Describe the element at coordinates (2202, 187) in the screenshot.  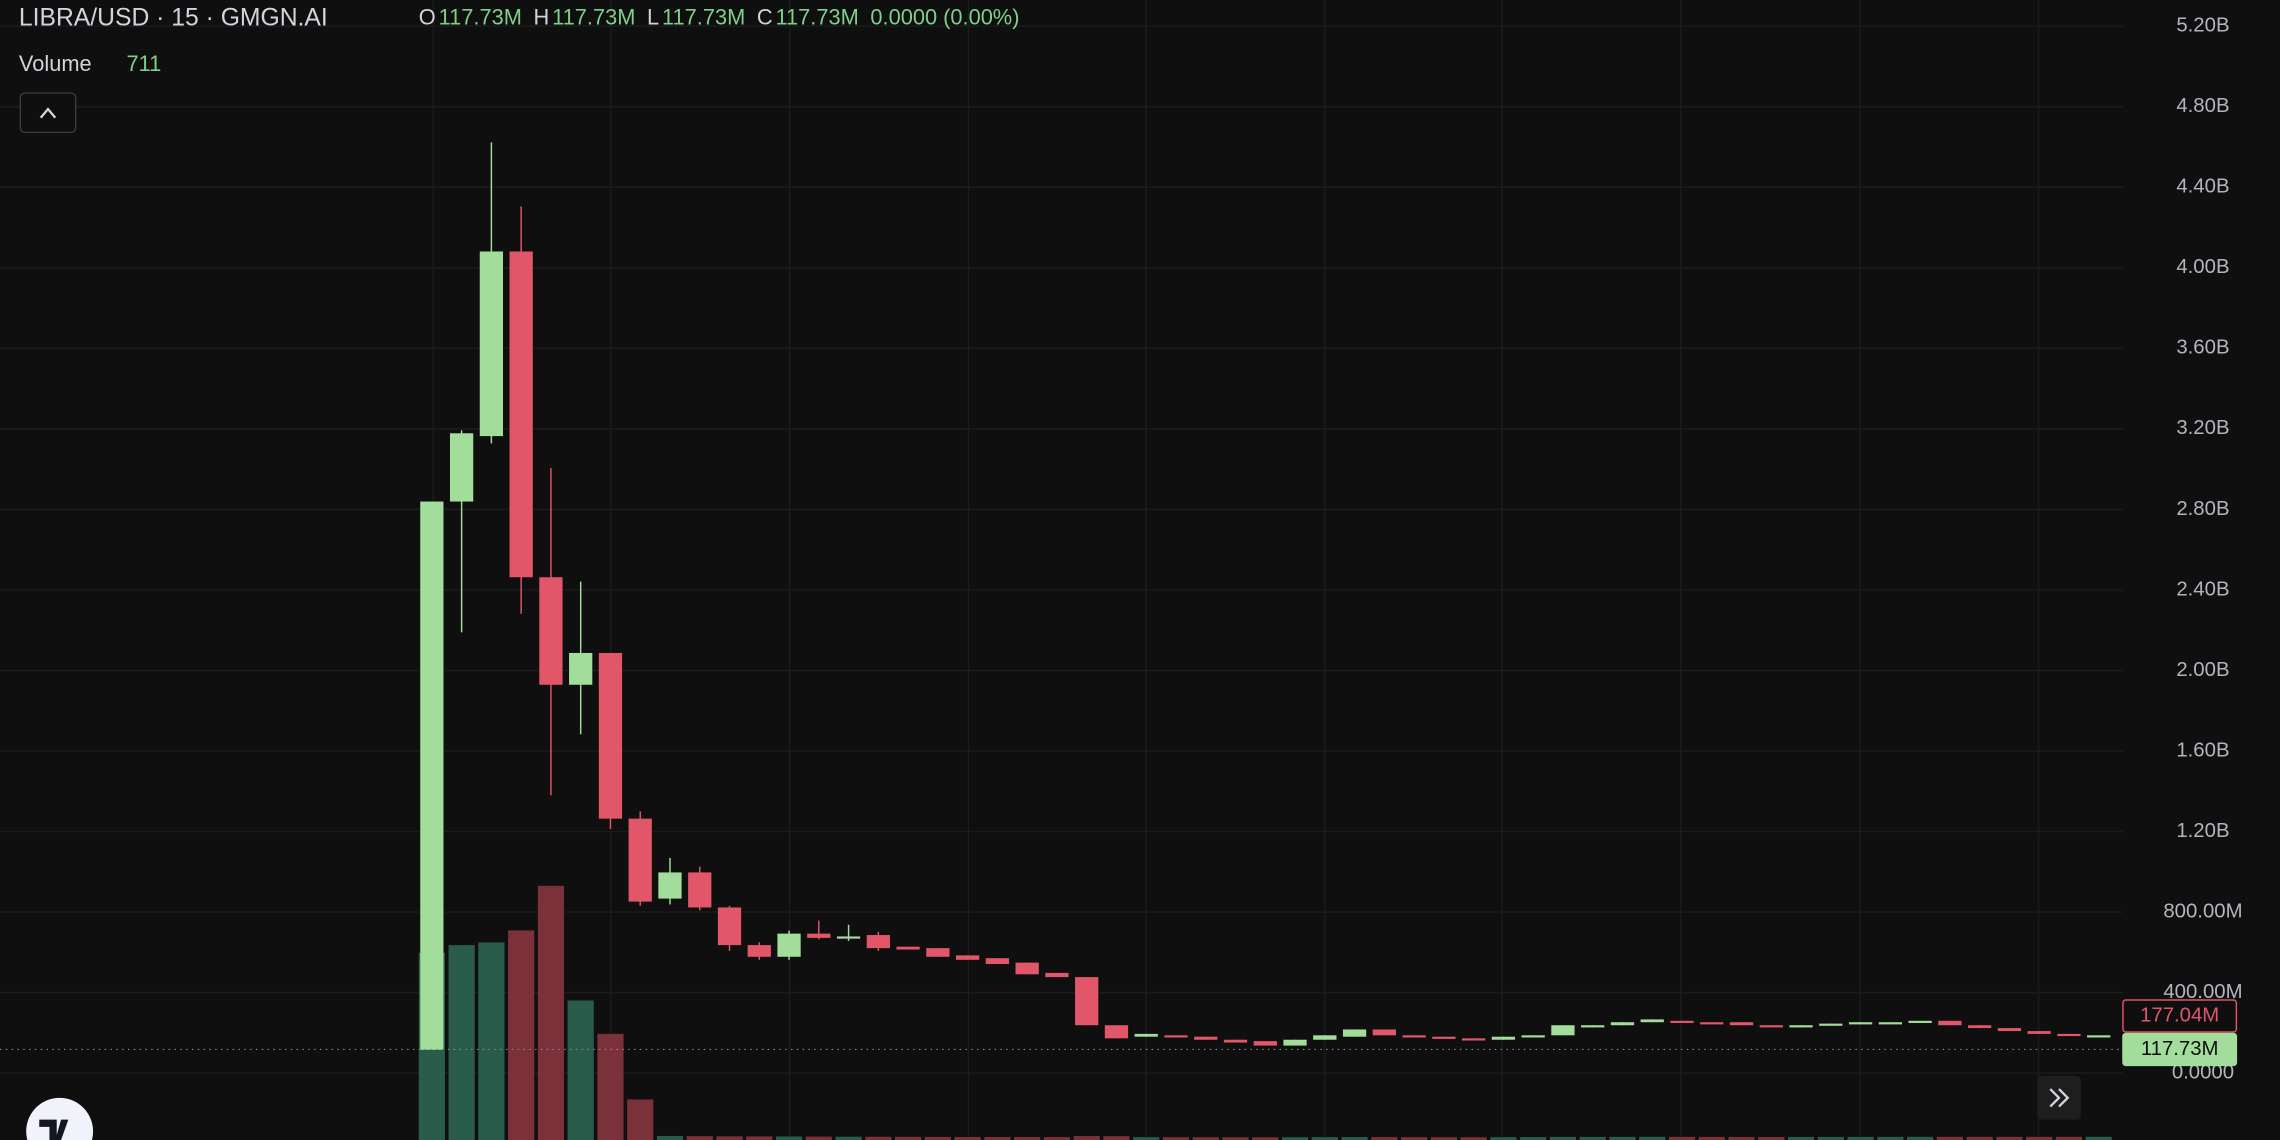
I see `y-tick-label: 4.40B` at that location.